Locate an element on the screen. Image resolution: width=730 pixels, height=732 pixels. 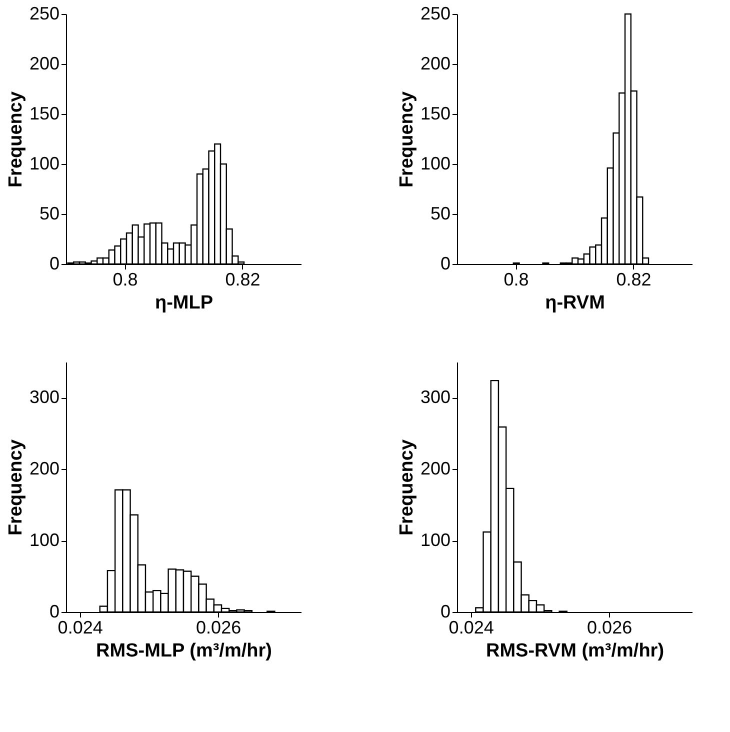
x-axis-title: RMS-MLP (m³/m/hr) is located at coordinates (184, 651).